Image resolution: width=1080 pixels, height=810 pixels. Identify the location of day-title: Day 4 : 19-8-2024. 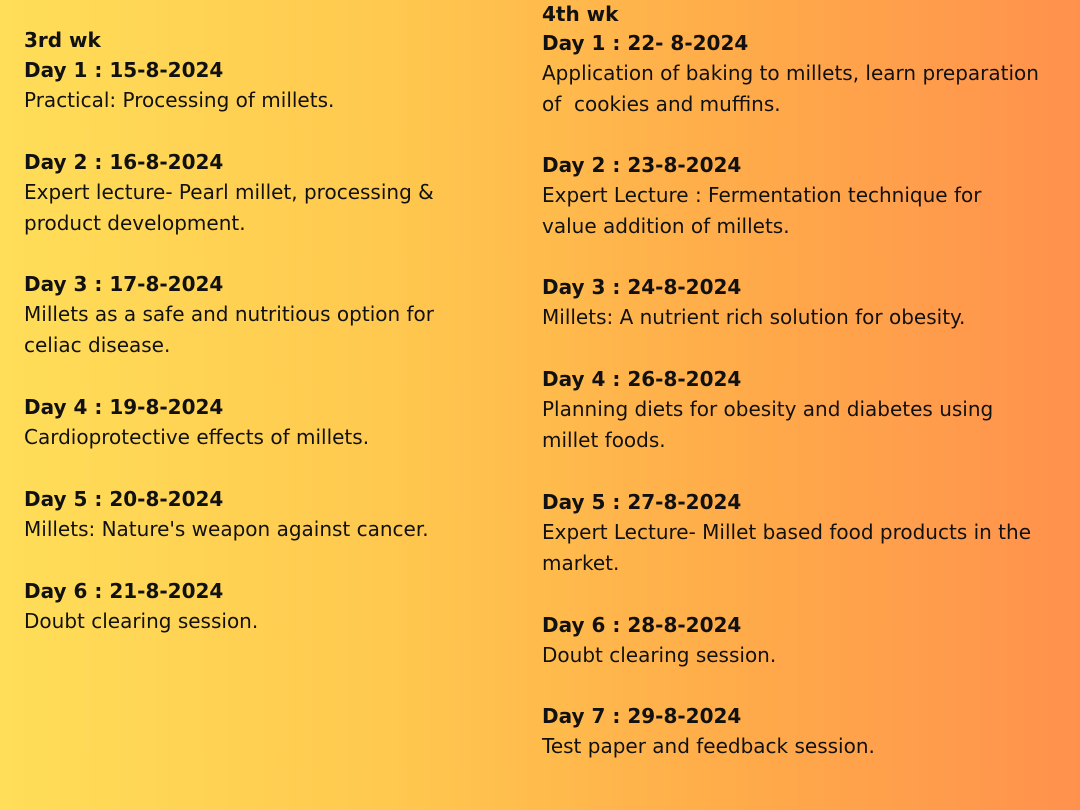
(124, 407).